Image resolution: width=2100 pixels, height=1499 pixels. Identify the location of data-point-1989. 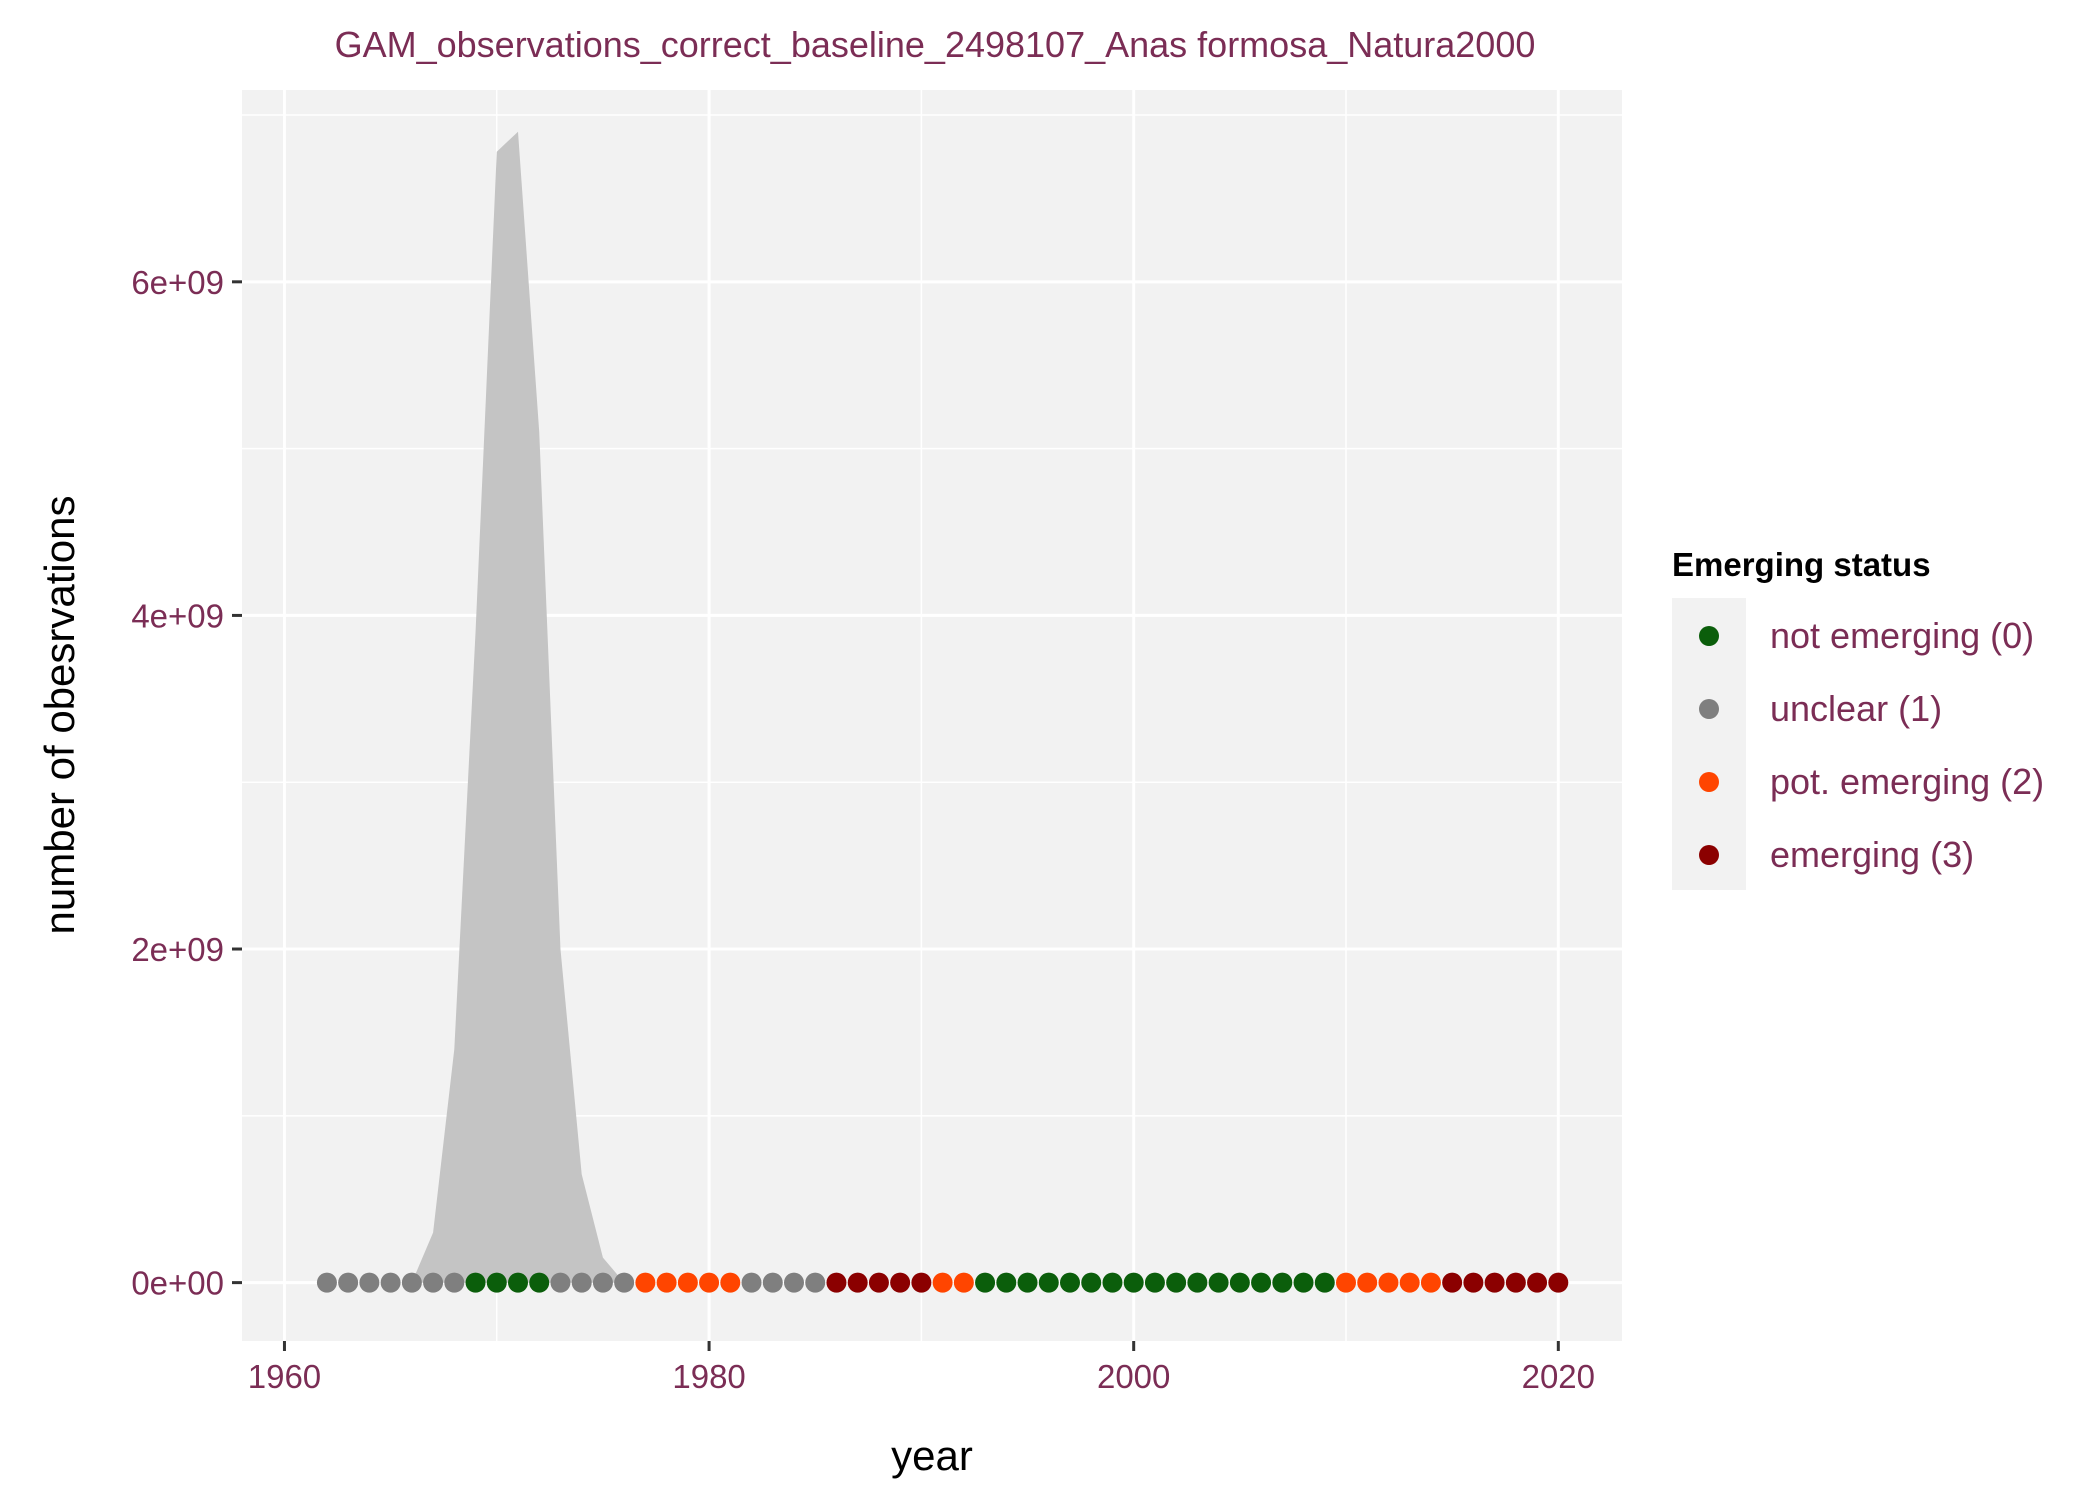
(900, 1282).